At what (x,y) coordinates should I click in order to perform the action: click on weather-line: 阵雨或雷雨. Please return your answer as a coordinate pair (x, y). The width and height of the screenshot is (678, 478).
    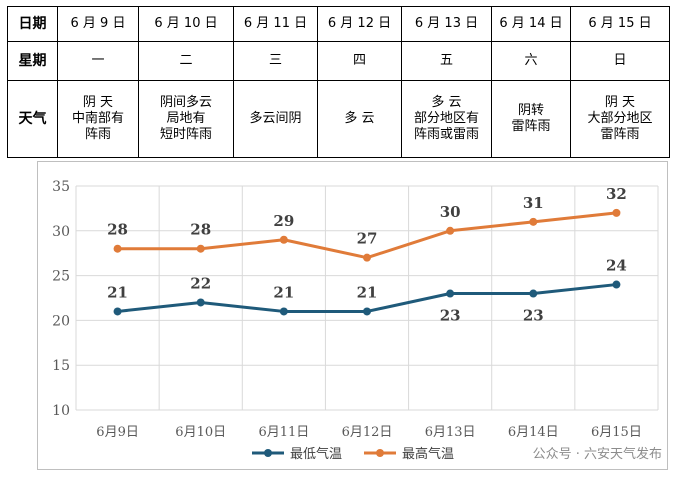
    Looking at the image, I should click on (446, 135).